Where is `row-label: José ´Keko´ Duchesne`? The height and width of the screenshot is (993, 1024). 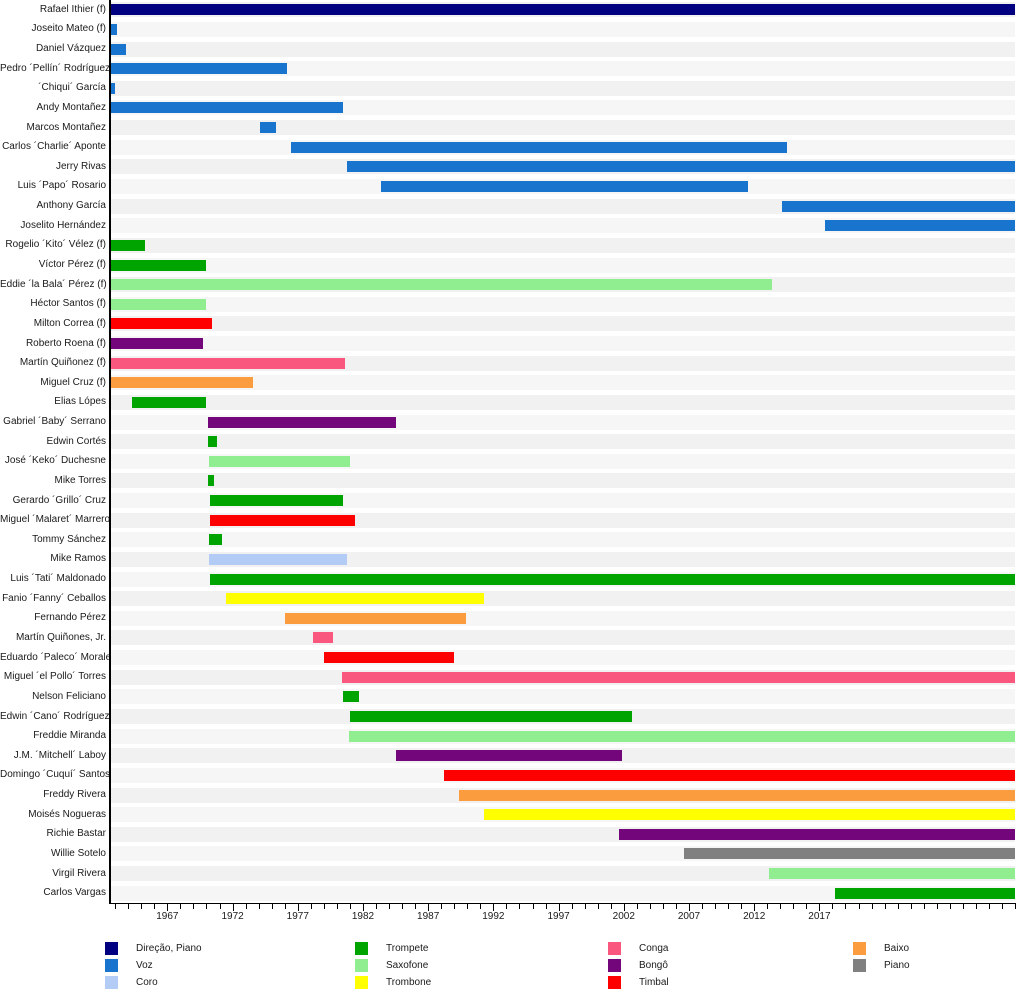
row-label: José ´Keko´ Duchesne is located at coordinates (55, 461).